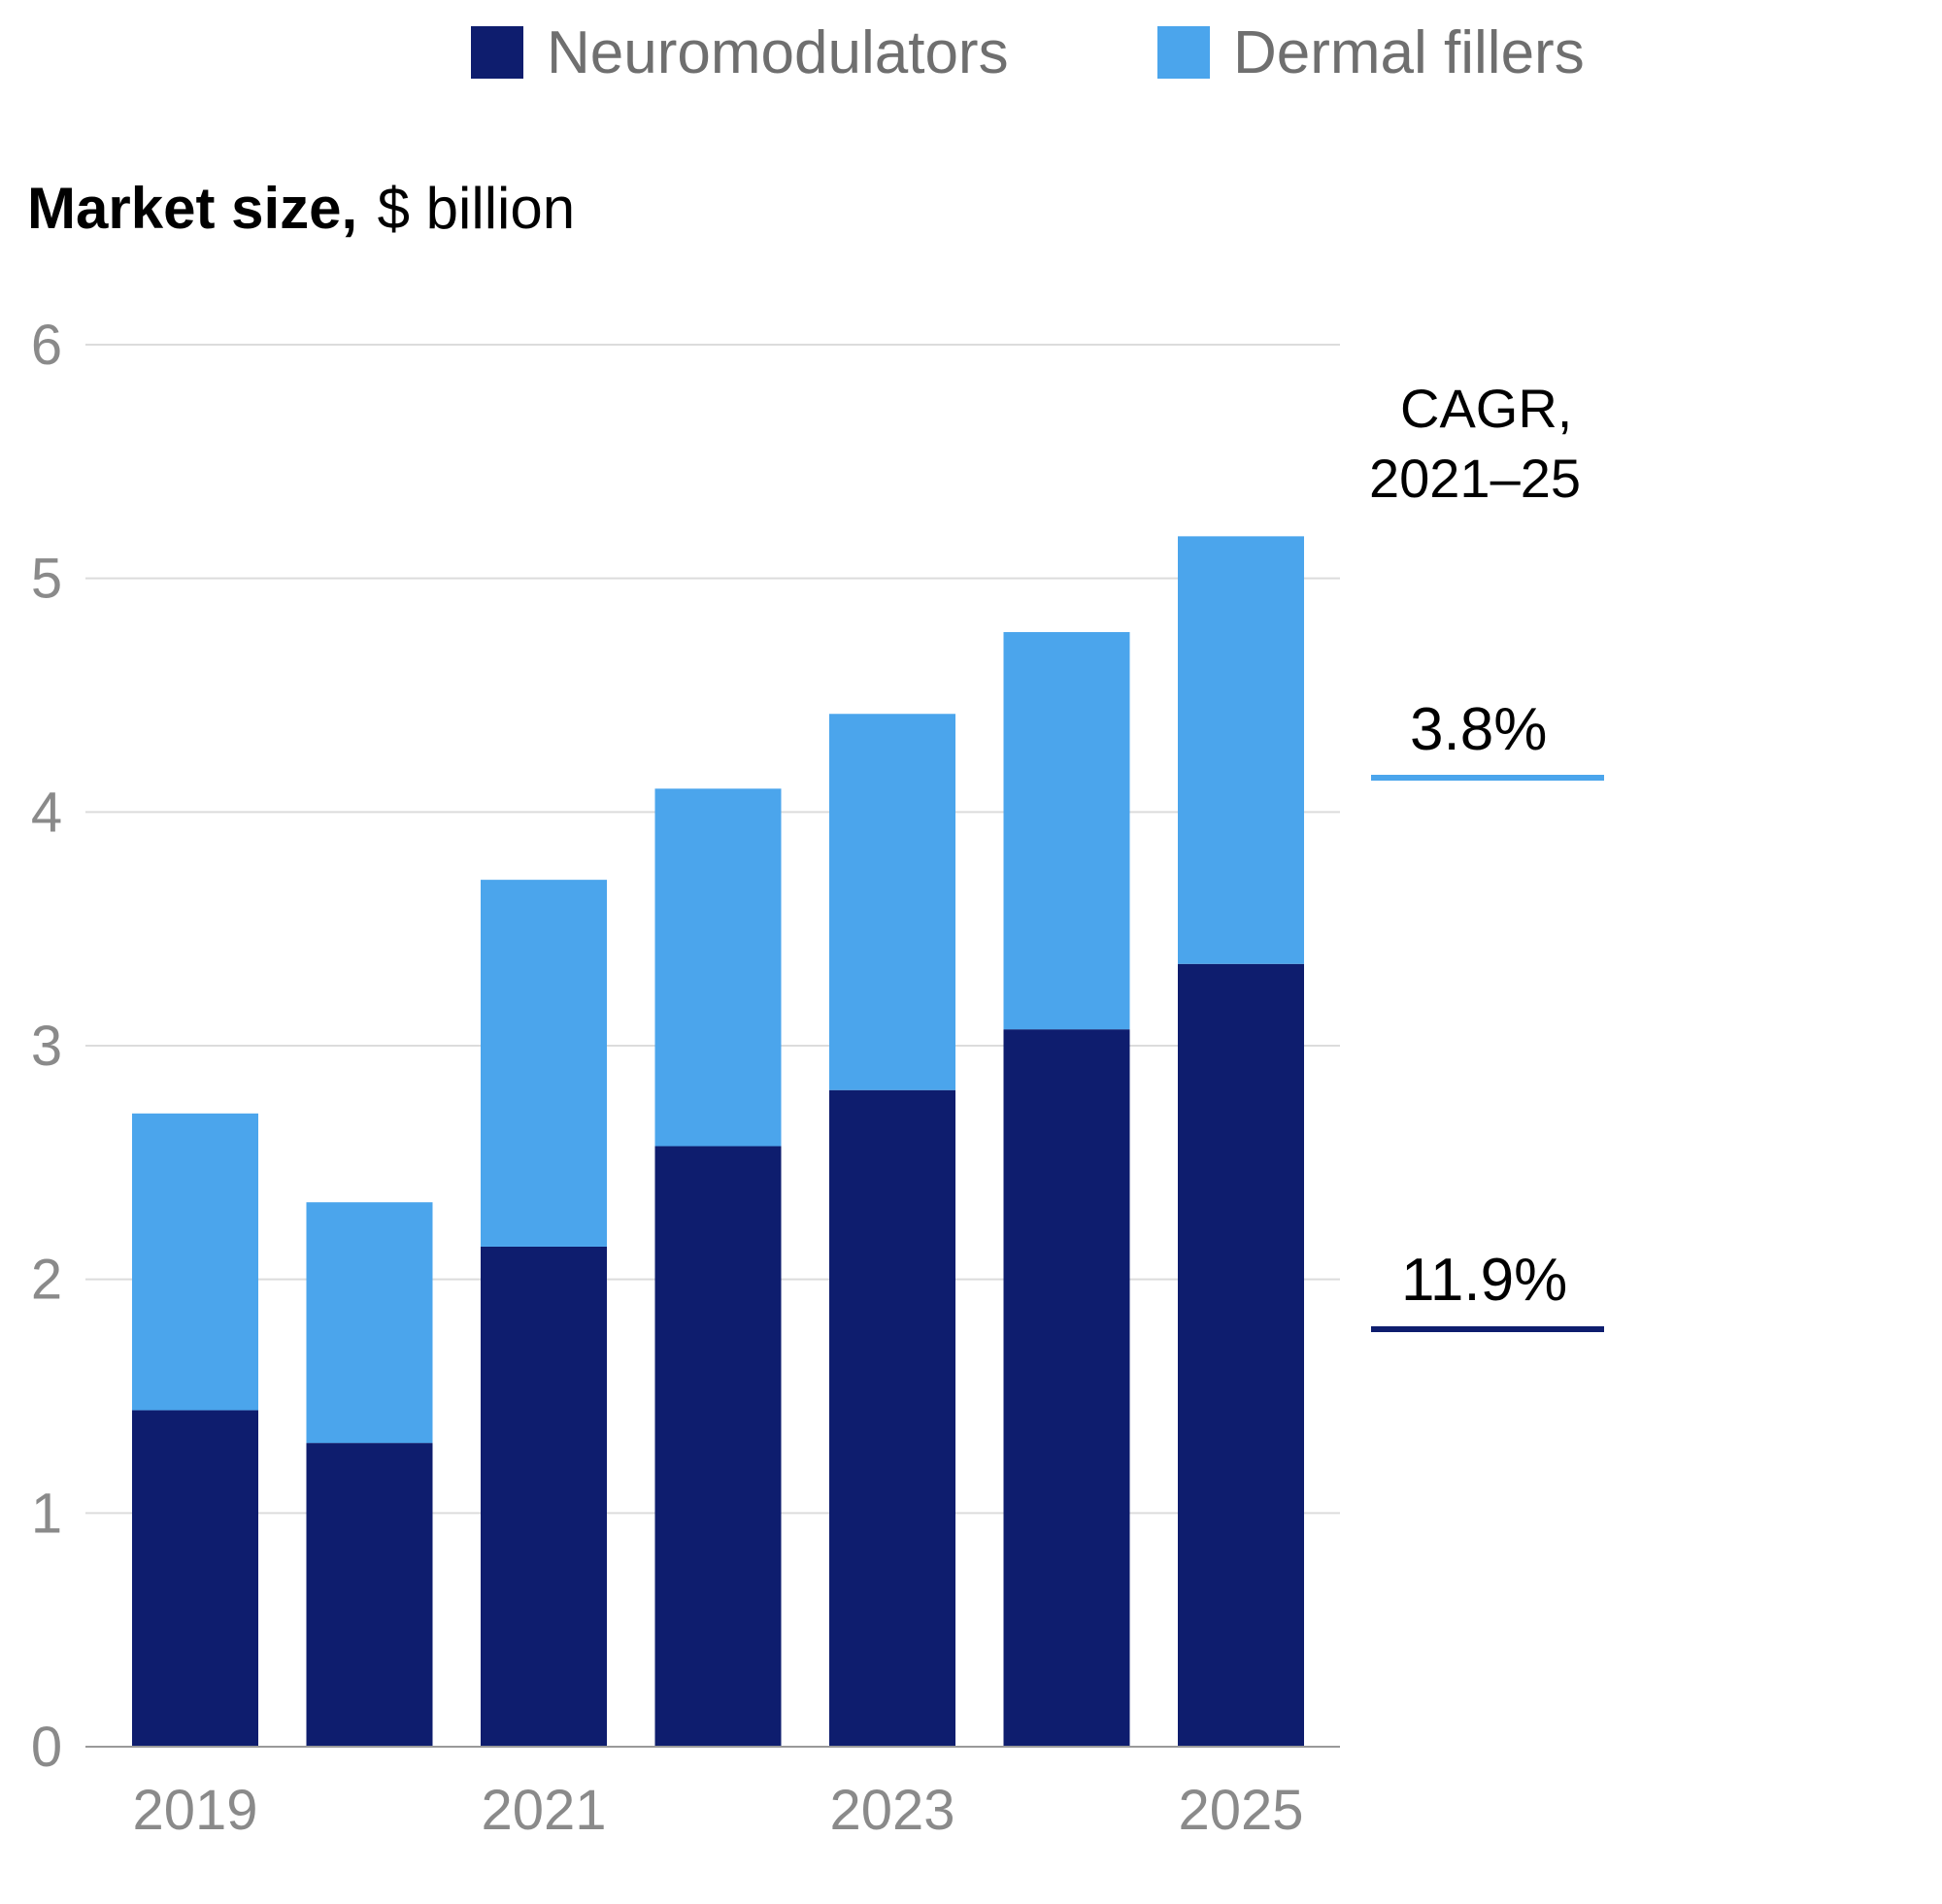 This screenshot has width=1942, height=1904. I want to click on bar-neuromodulators-2025, so click(1241, 1355).